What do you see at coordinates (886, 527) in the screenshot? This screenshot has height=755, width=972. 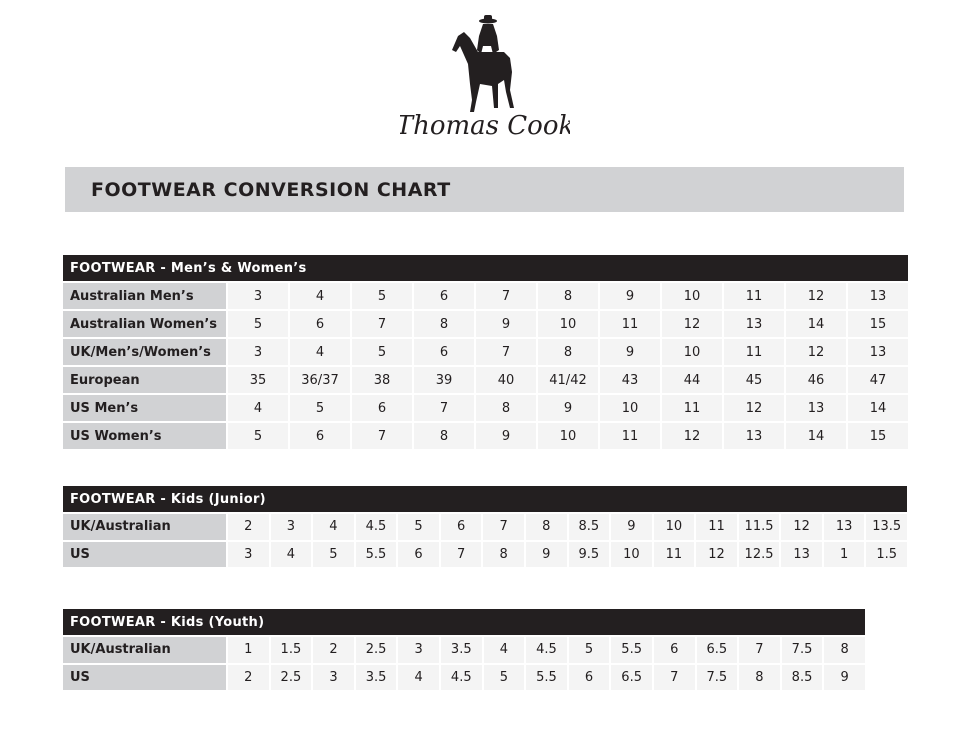 I see `size-cell: 13.5` at bounding box center [886, 527].